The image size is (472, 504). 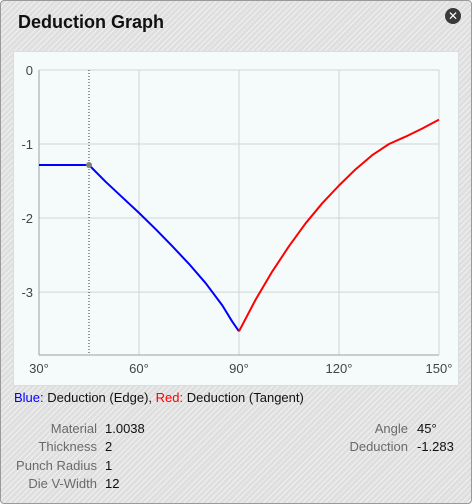 I want to click on die-v-width-label: Die V-Width, so click(x=62, y=483).